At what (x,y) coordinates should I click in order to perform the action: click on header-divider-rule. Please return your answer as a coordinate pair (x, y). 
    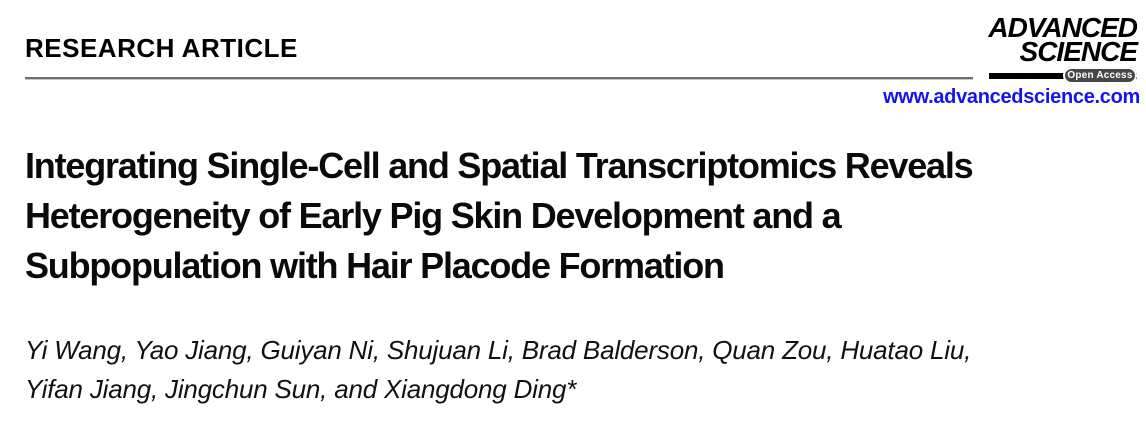
    Looking at the image, I should click on (499, 78).